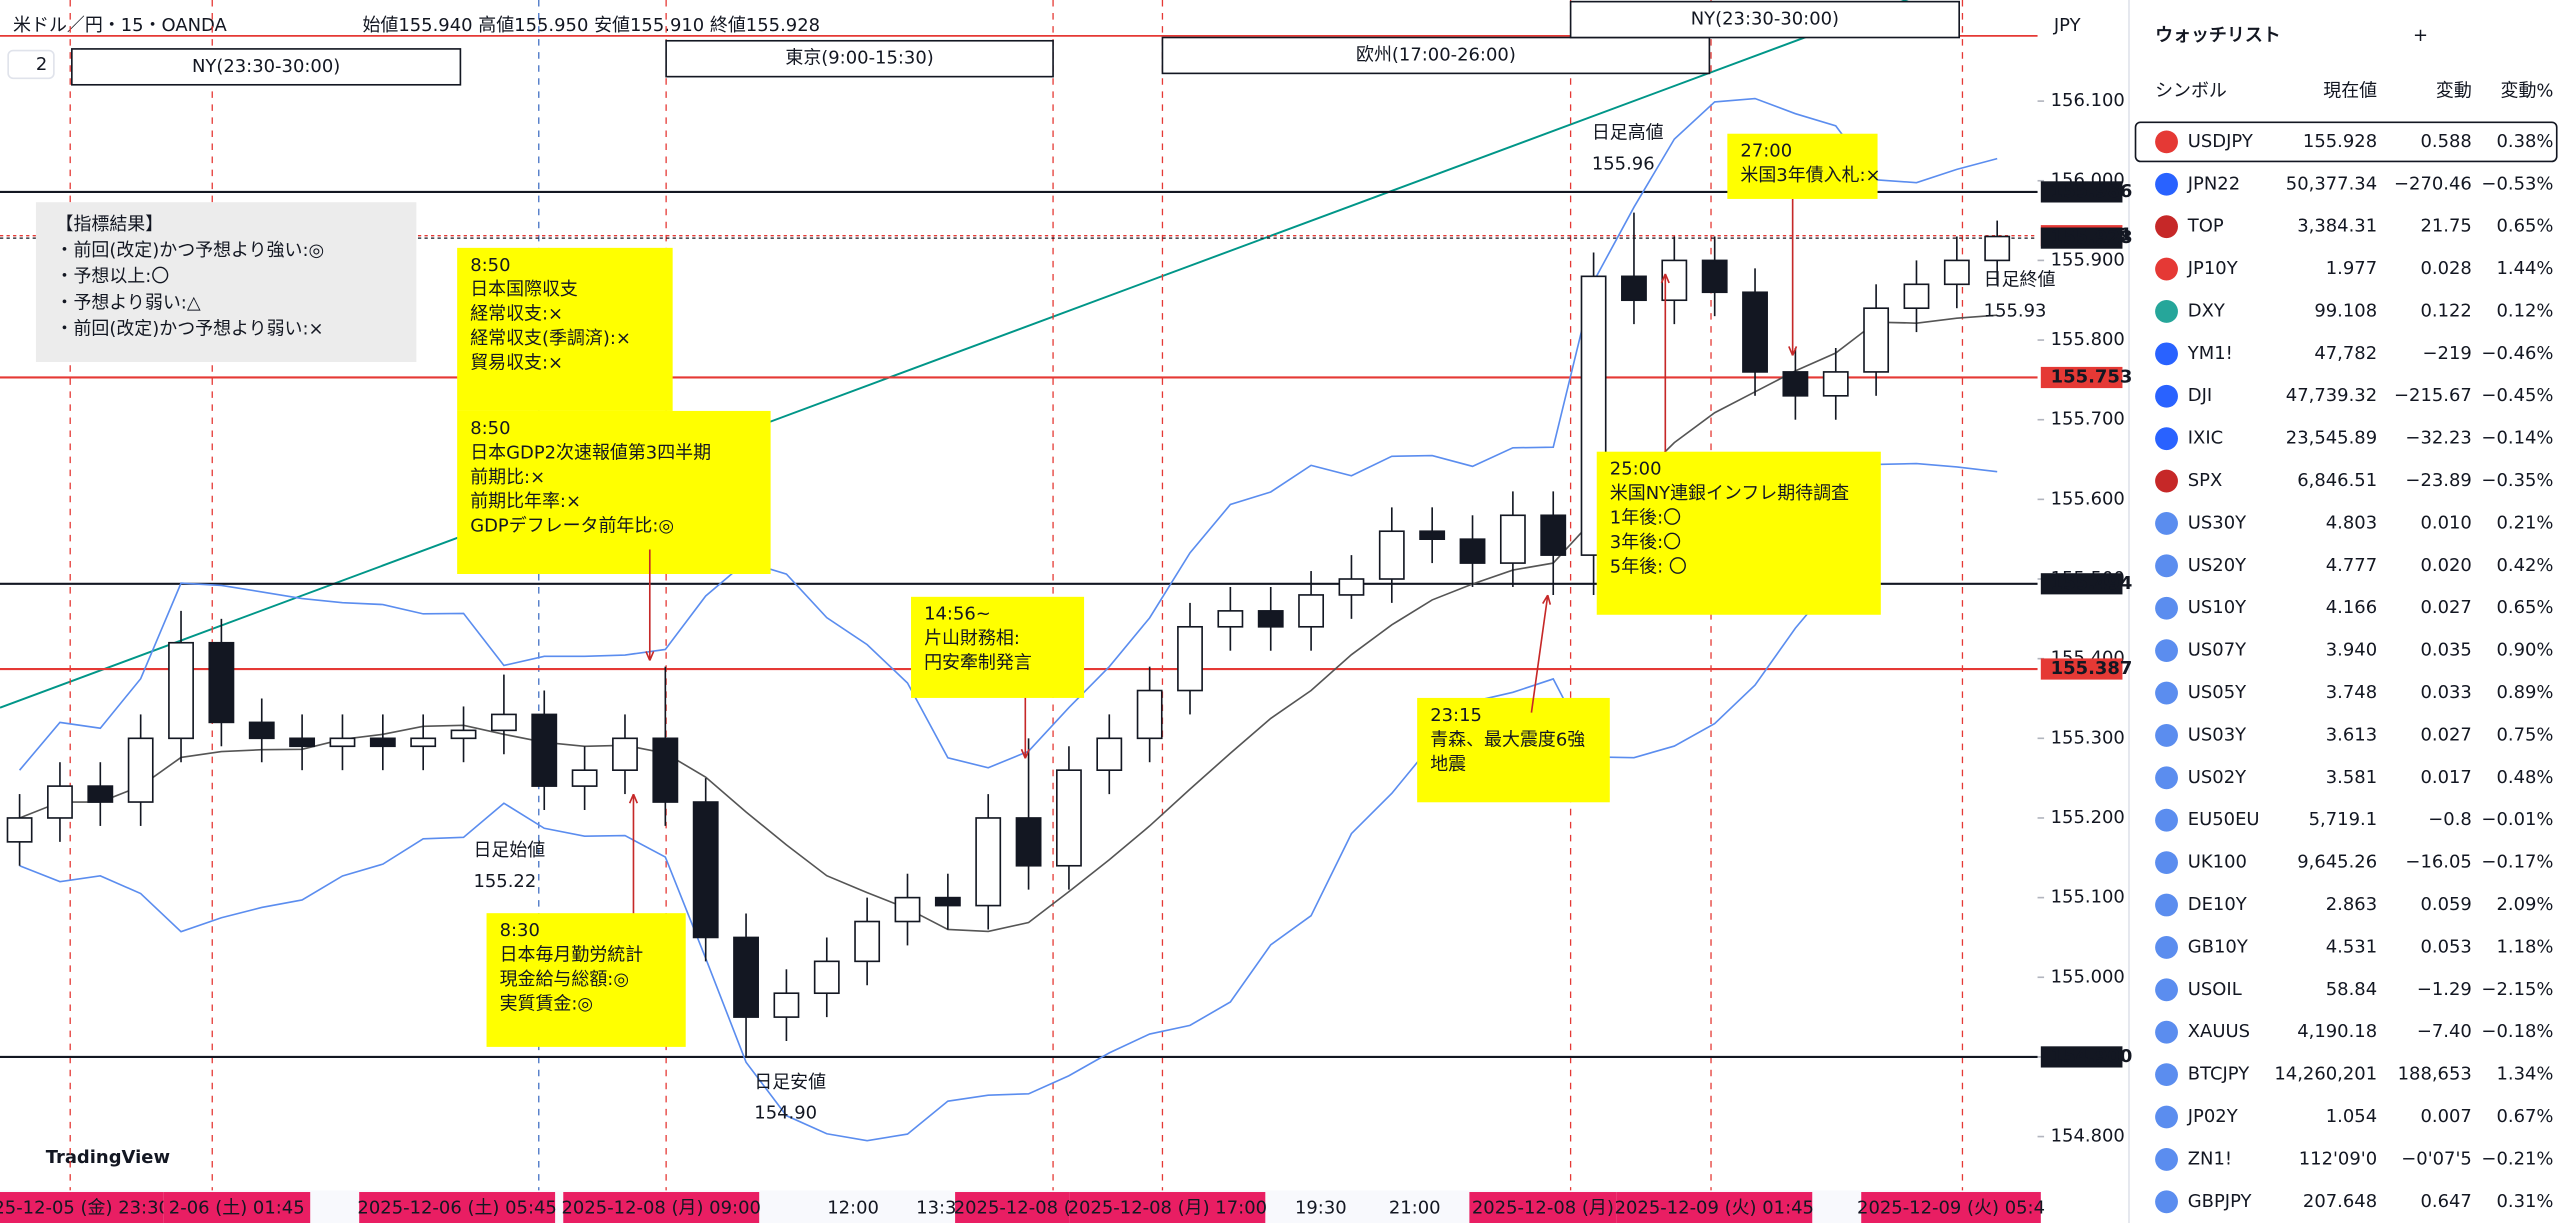 Image resolution: width=2560 pixels, height=1223 pixels. I want to click on arrow-head, so click(1665, 278).